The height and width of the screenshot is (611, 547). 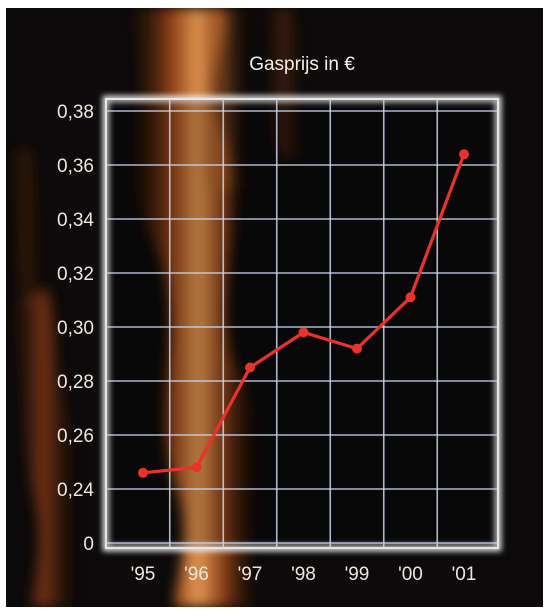 I want to click on x-tick-label: '97, so click(x=250, y=574).